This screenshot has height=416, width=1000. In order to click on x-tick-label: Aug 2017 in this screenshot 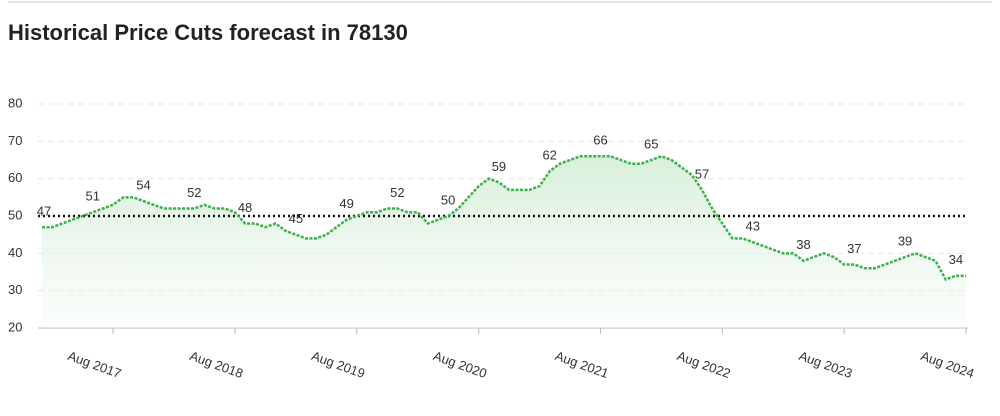, I will do `click(94, 364)`.